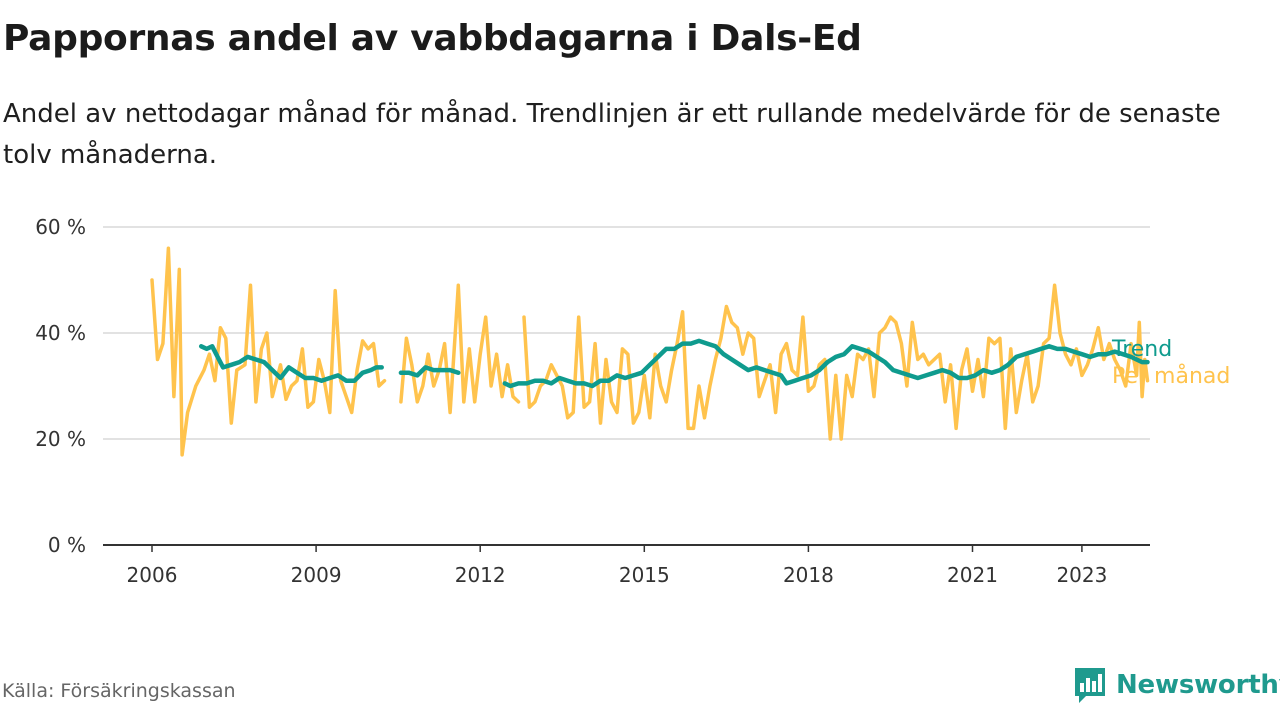  I want to click on legend-label-monthly: Per månad, so click(1171, 376).